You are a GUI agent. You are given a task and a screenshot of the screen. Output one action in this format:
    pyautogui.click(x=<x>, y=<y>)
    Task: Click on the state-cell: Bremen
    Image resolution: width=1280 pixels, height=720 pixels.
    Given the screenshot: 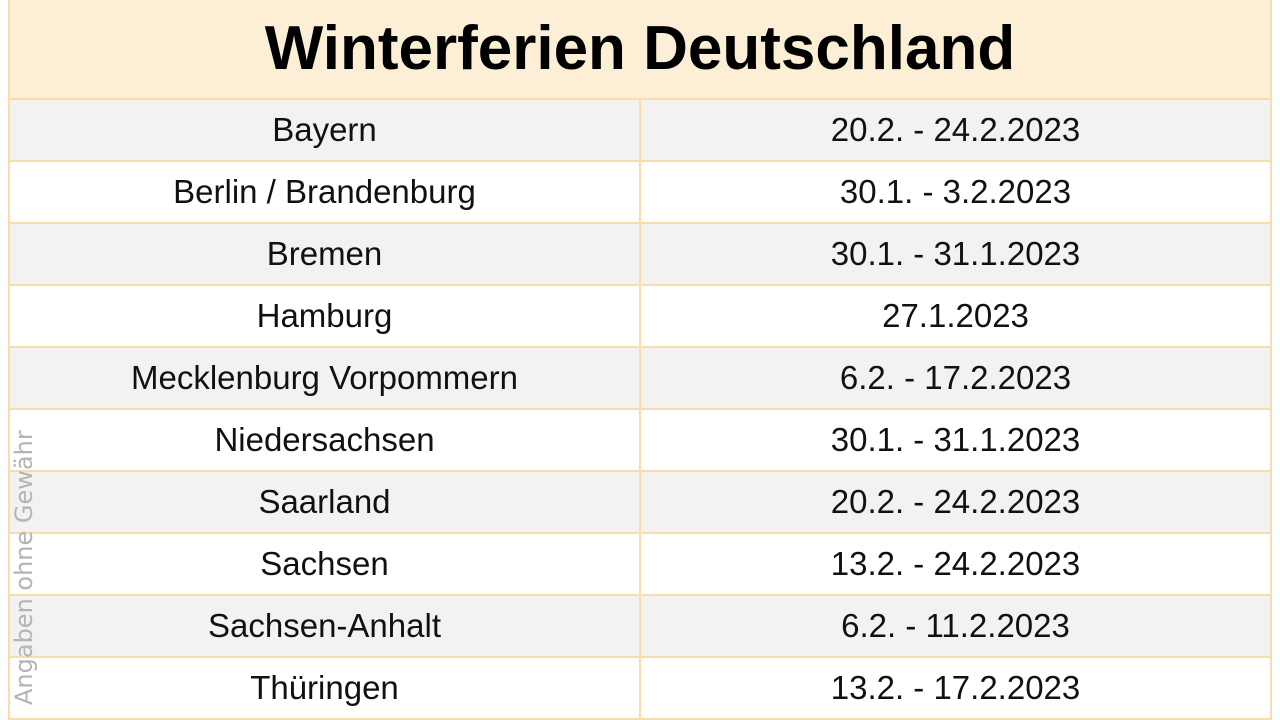 What is the action you would take?
    pyautogui.click(x=325, y=254)
    